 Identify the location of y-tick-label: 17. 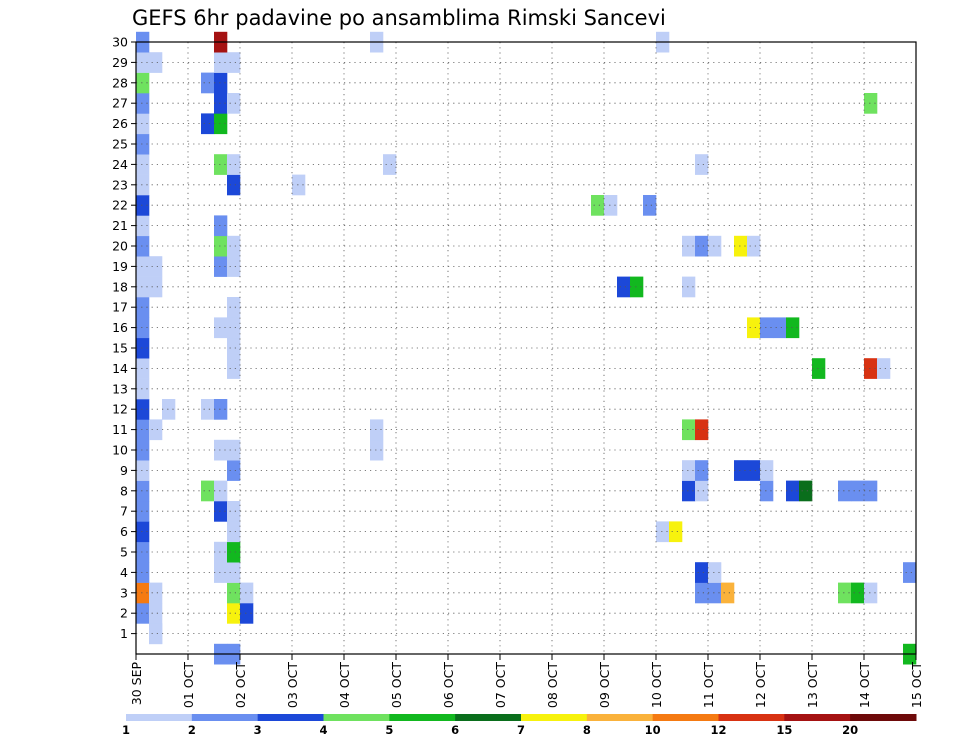
(120, 307).